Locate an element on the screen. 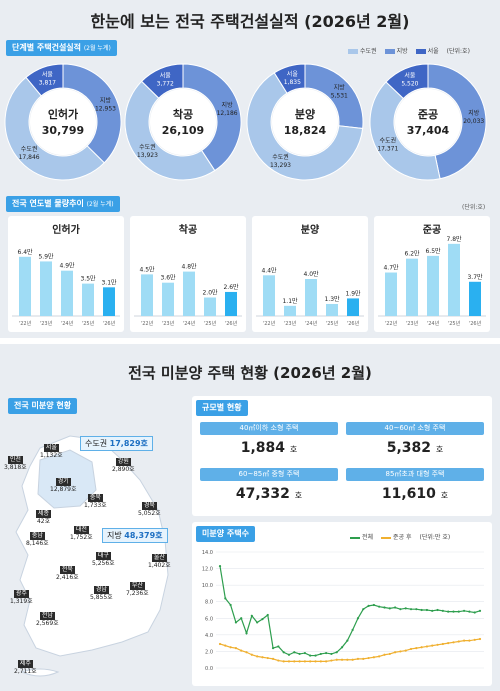  donut-1-seoul-value: 3,772 is located at coordinates (165, 84).